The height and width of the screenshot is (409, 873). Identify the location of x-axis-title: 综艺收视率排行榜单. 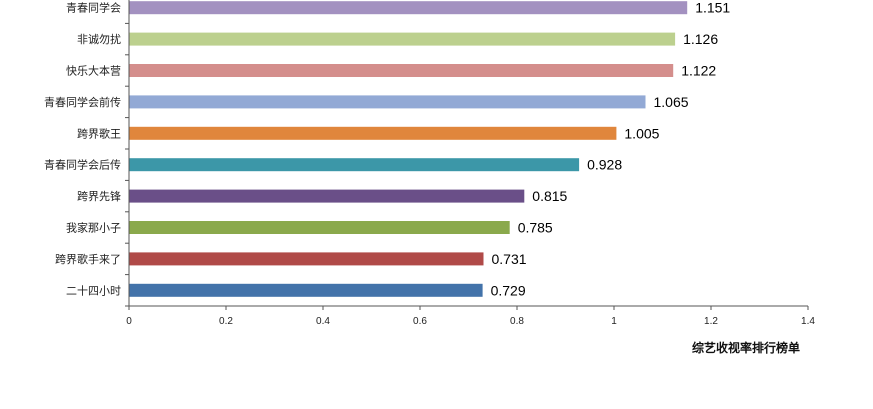
(746, 347).